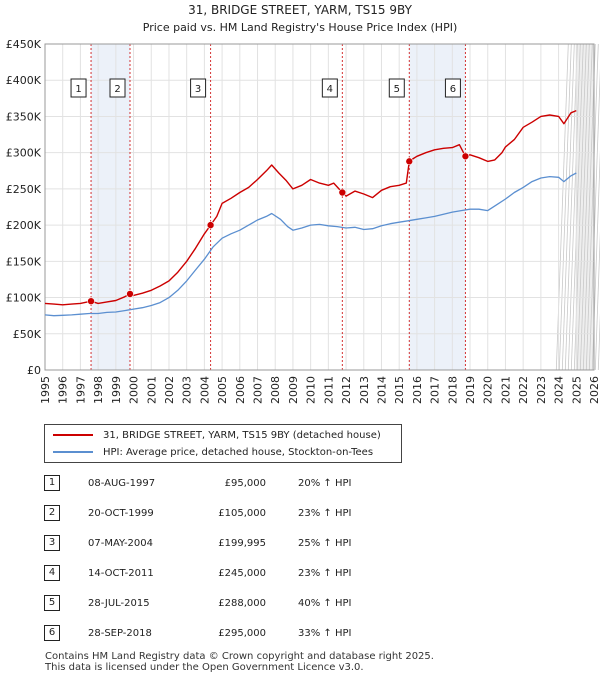 The height and width of the screenshot is (680, 600). Describe the element at coordinates (488, 390) in the screenshot. I see `x-tick-label: 2020` at that location.